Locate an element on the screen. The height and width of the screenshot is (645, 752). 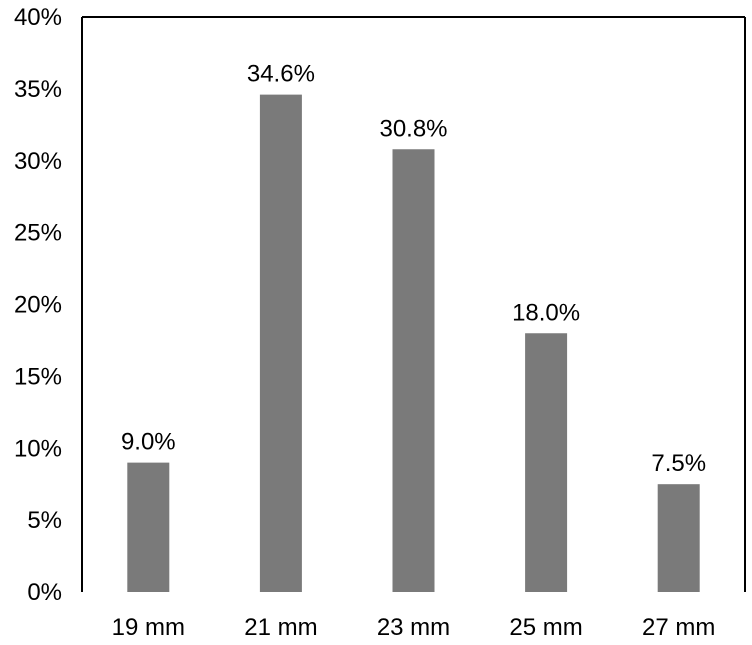
data-label: 18.0% is located at coordinates (546, 312).